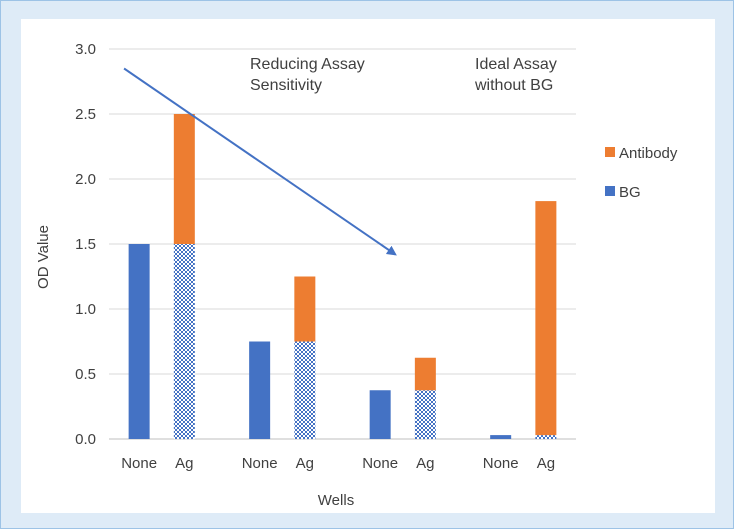  I want to click on annotation-text: Reducing Assay Sensitivity, so click(307, 75).